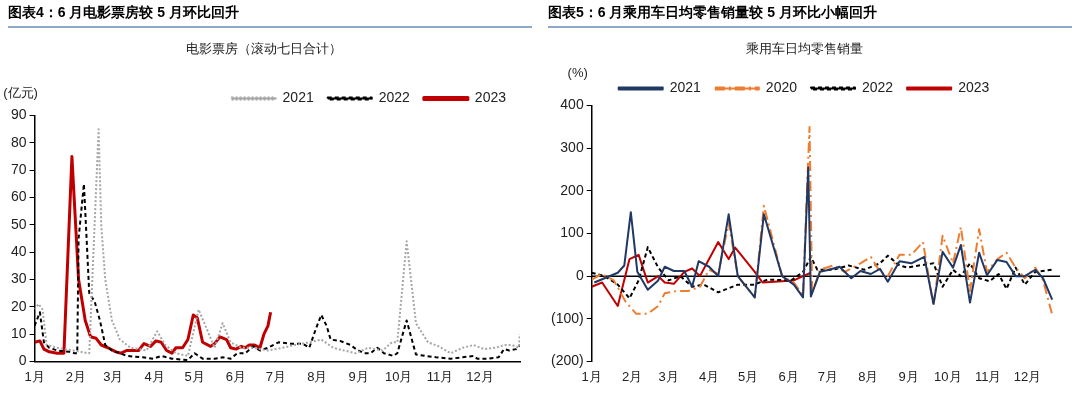 The height and width of the screenshot is (397, 1080). What do you see at coordinates (567, 360) in the screenshot?
I see `y-tick-label: (200)` at bounding box center [567, 360].